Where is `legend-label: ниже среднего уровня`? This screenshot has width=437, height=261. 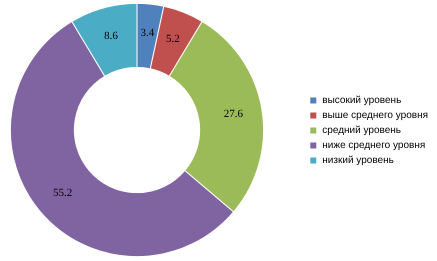 legend-label: ниже среднего уровня is located at coordinates (374, 145).